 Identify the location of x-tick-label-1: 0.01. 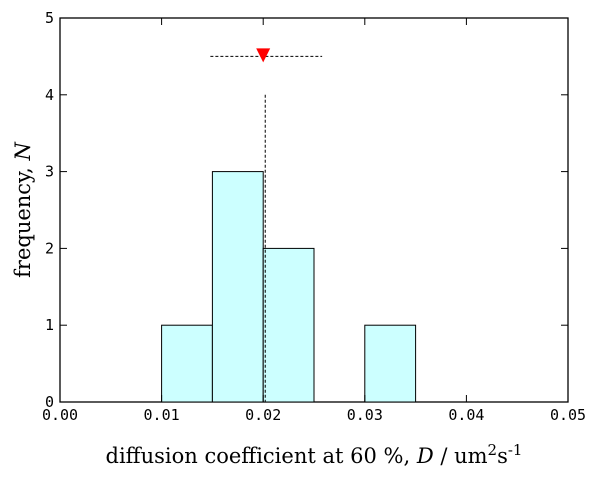
(162, 415).